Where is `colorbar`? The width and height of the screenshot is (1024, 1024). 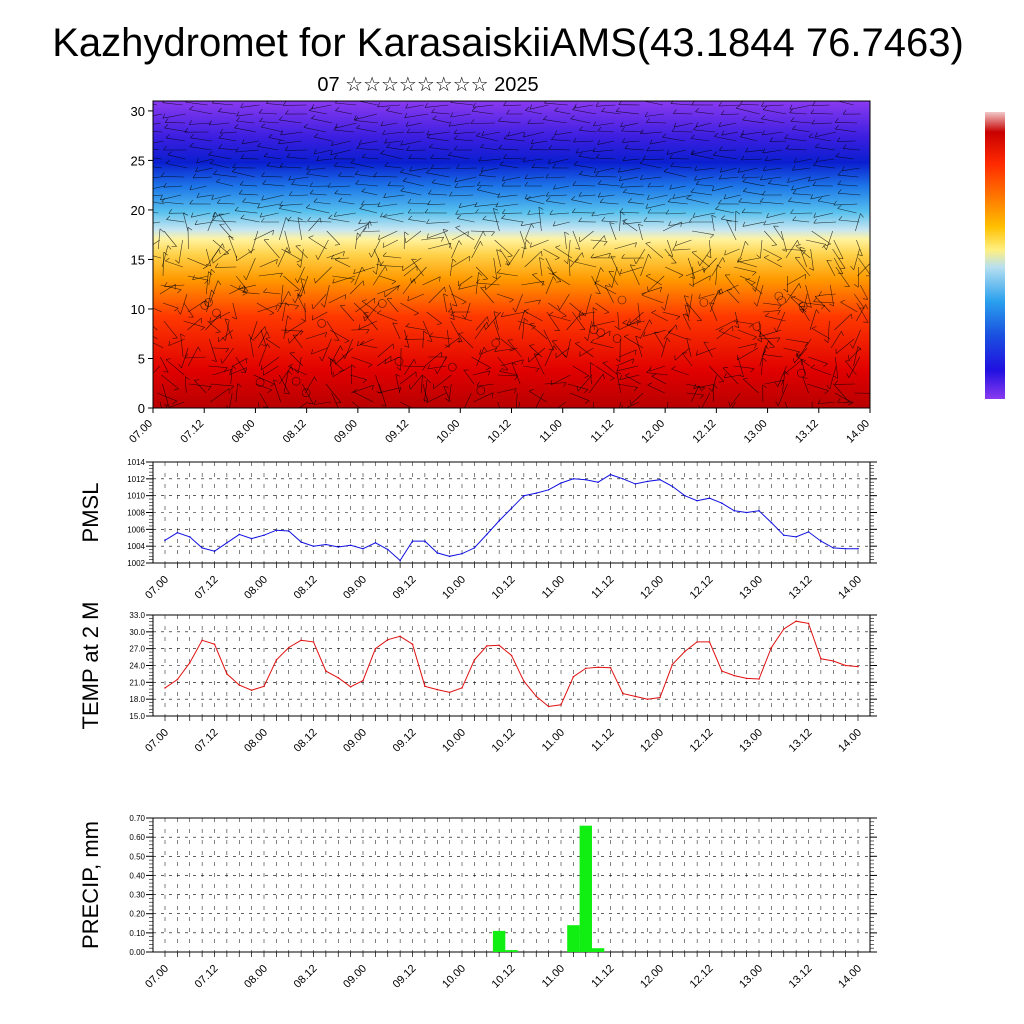
colorbar is located at coordinates (995, 255).